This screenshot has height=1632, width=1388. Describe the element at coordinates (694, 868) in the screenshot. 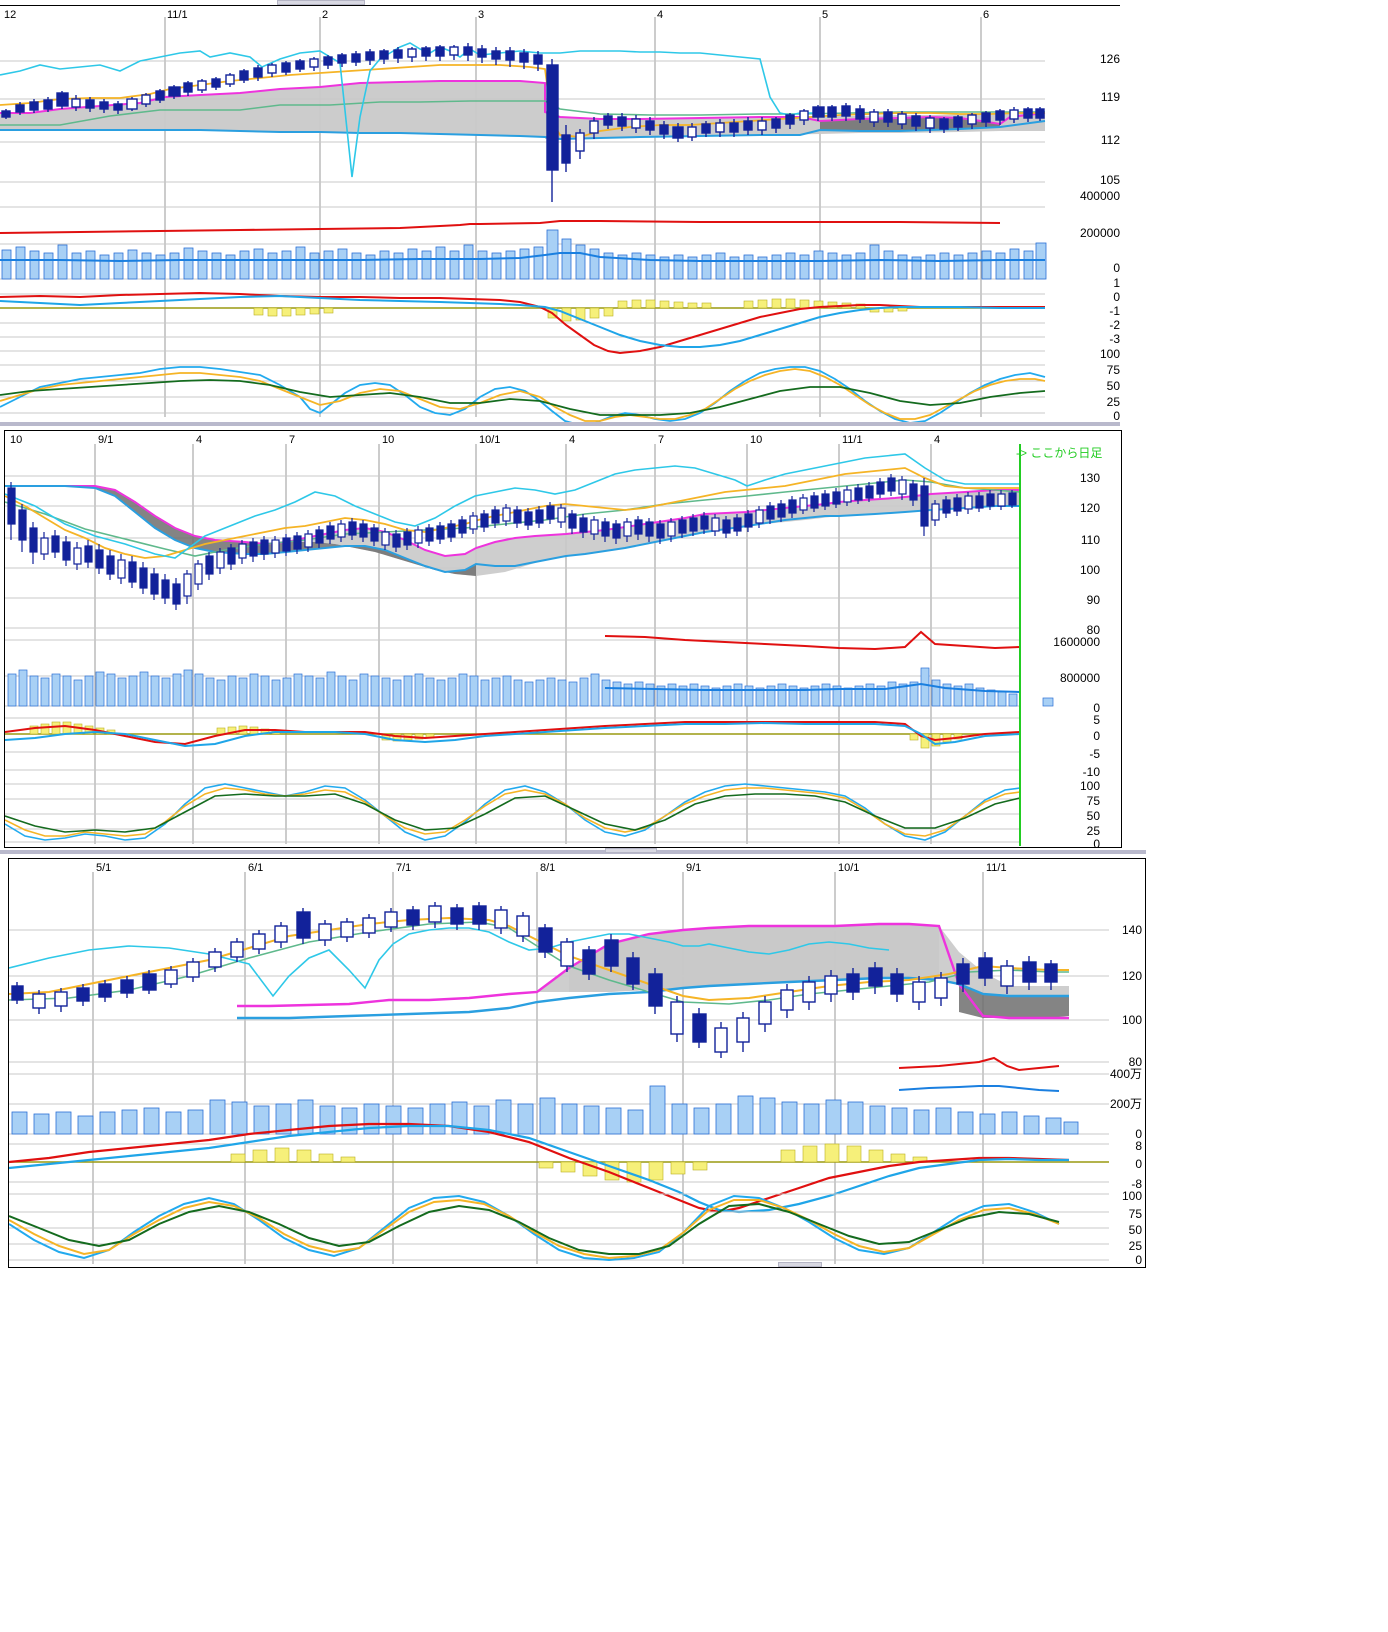

I see `xtick-label: 9/1` at that location.